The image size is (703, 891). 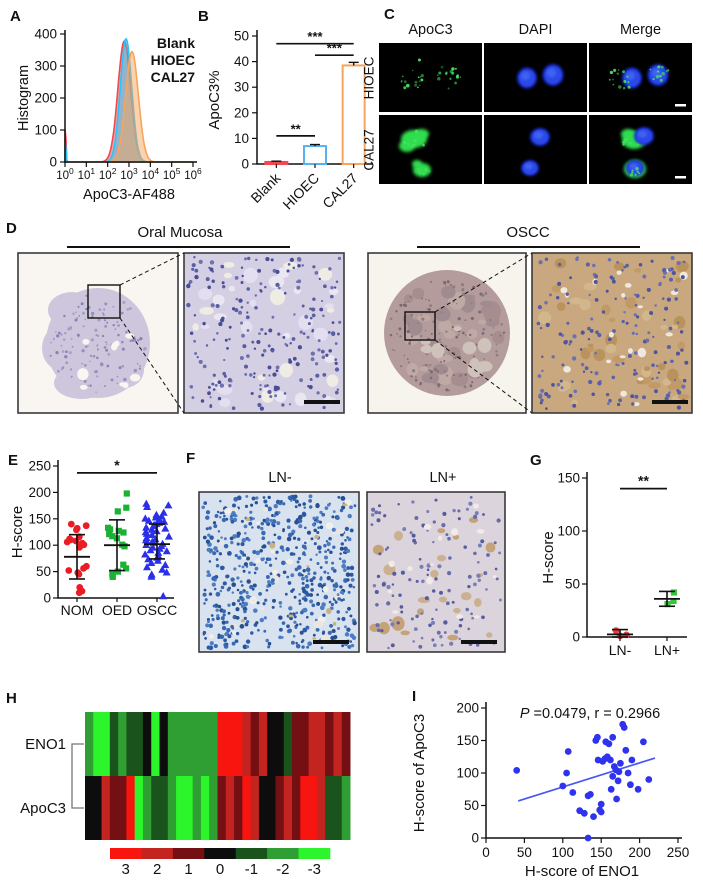 I want to click on nucleus-core, so click(x=528, y=166).